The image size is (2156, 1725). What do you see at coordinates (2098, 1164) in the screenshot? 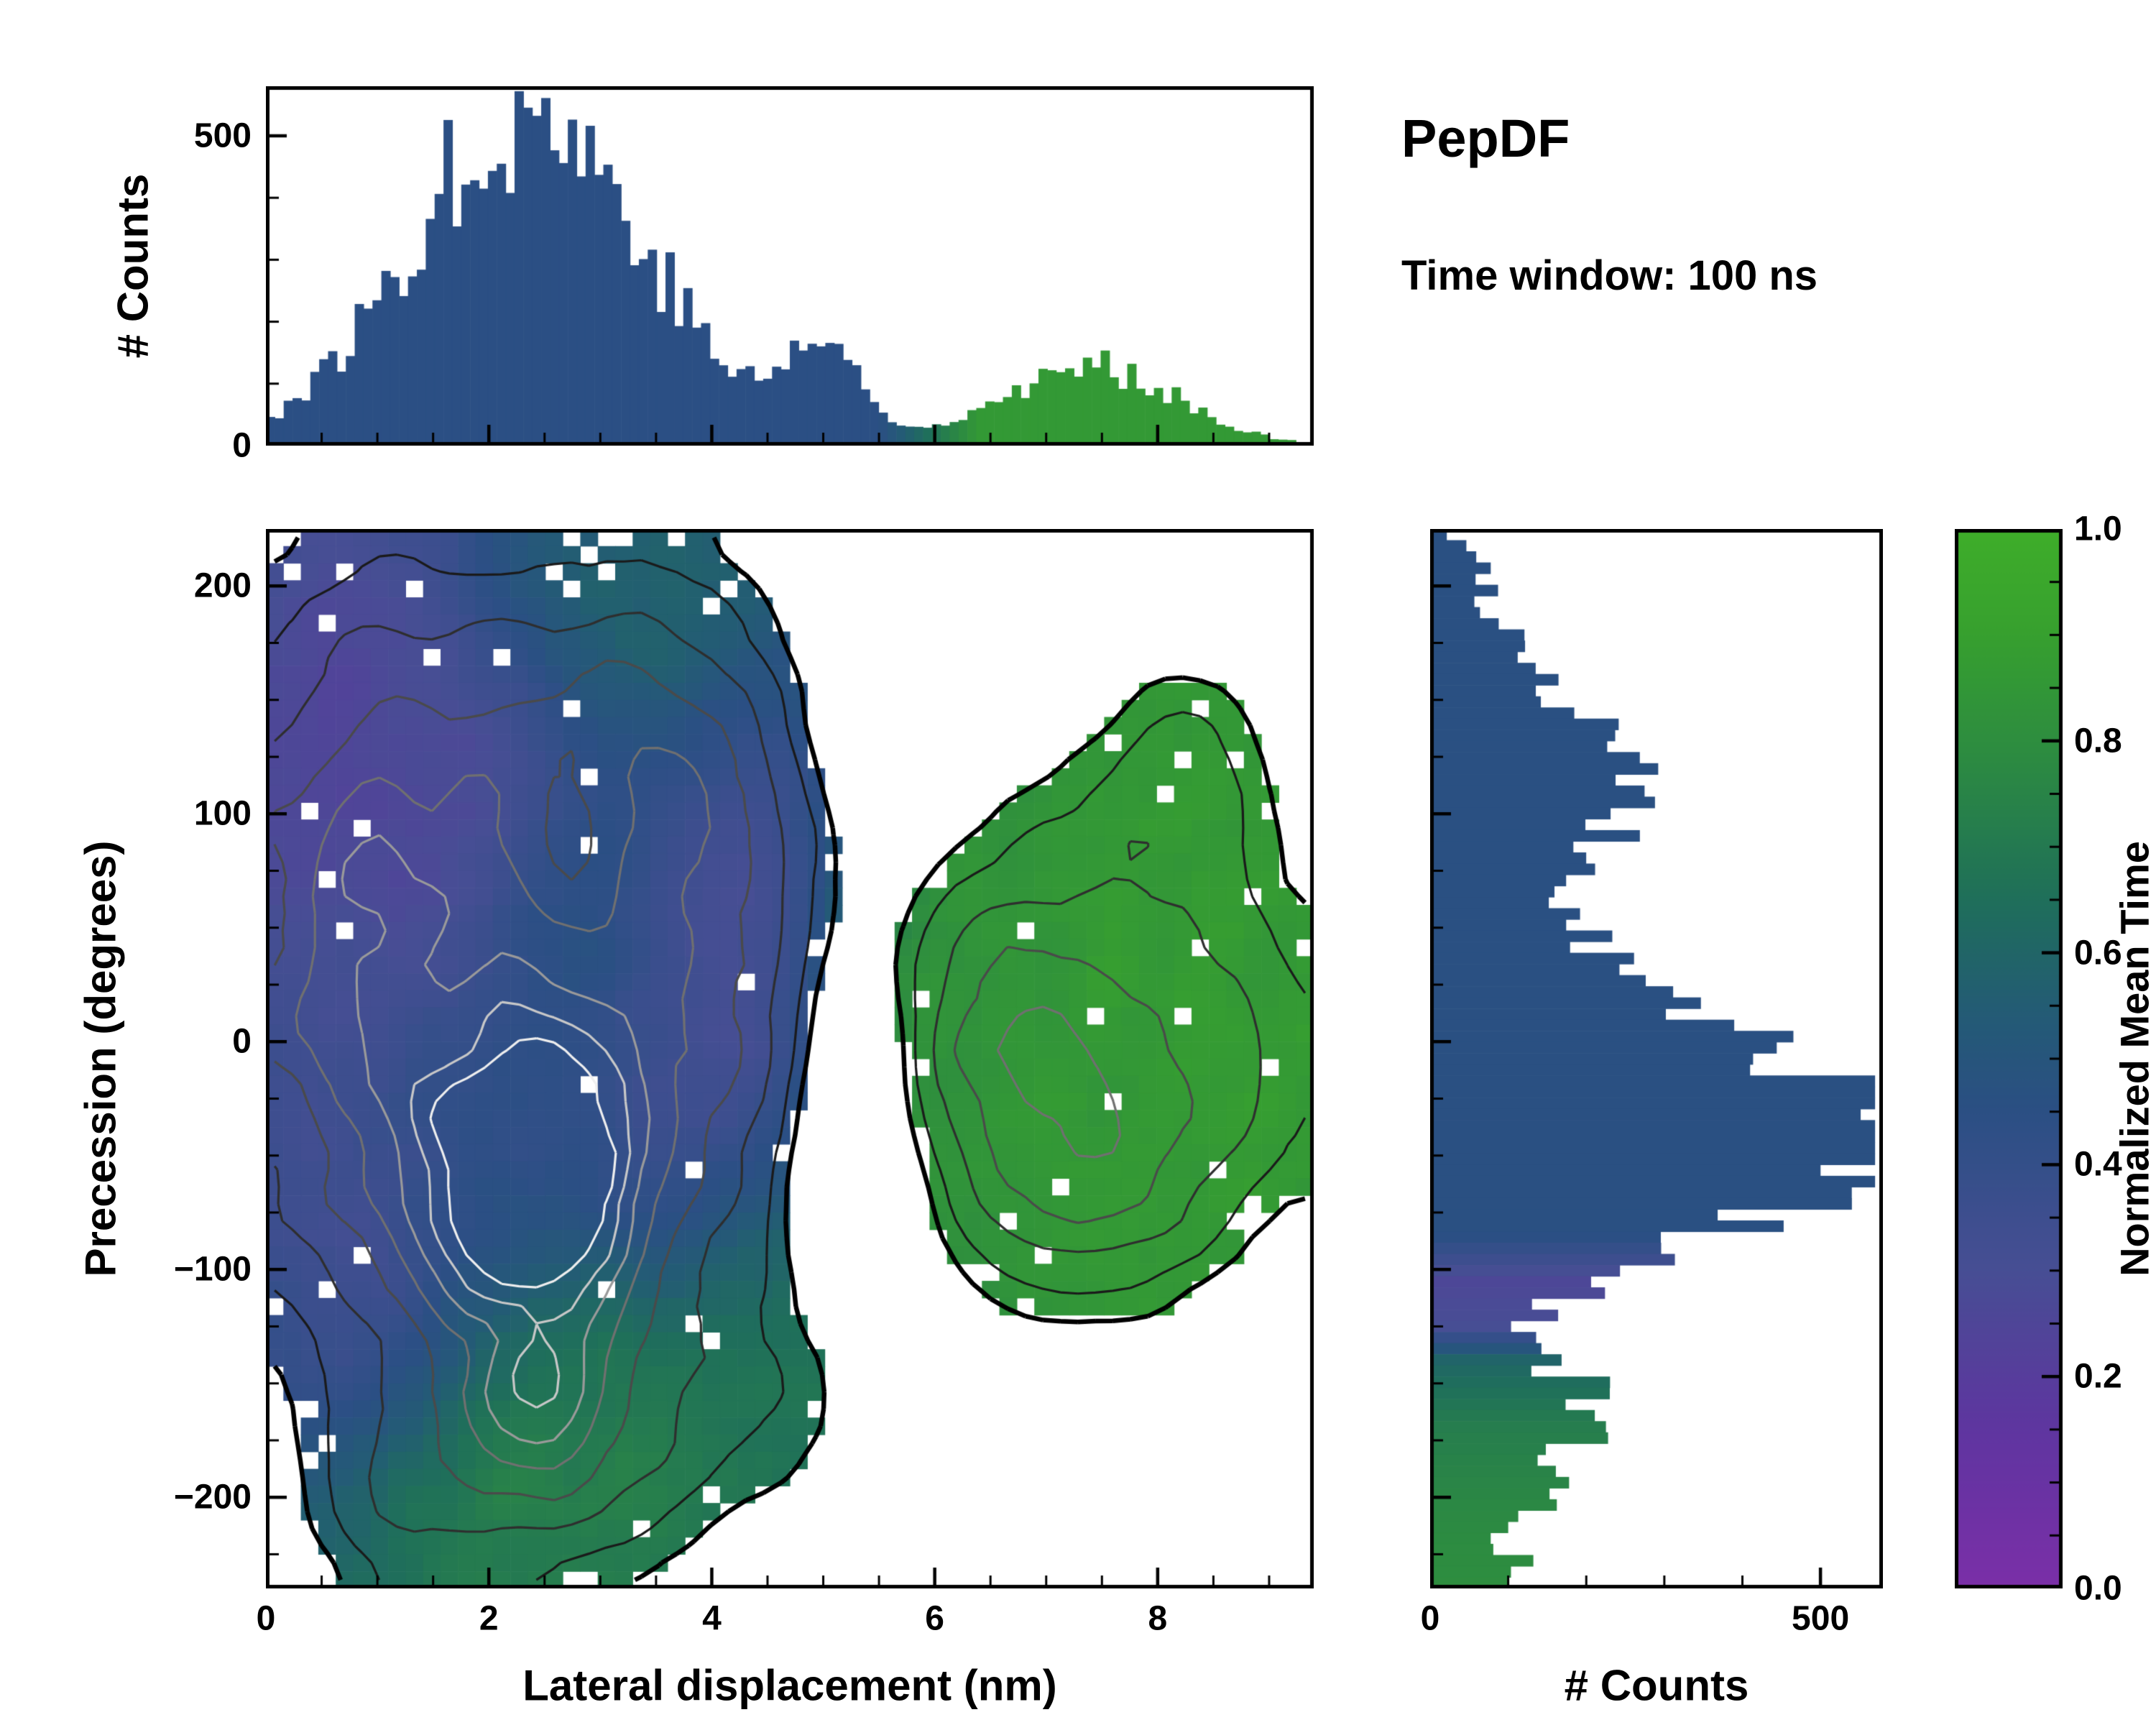
I see `colorbar-tick-label: 0.4` at bounding box center [2098, 1164].